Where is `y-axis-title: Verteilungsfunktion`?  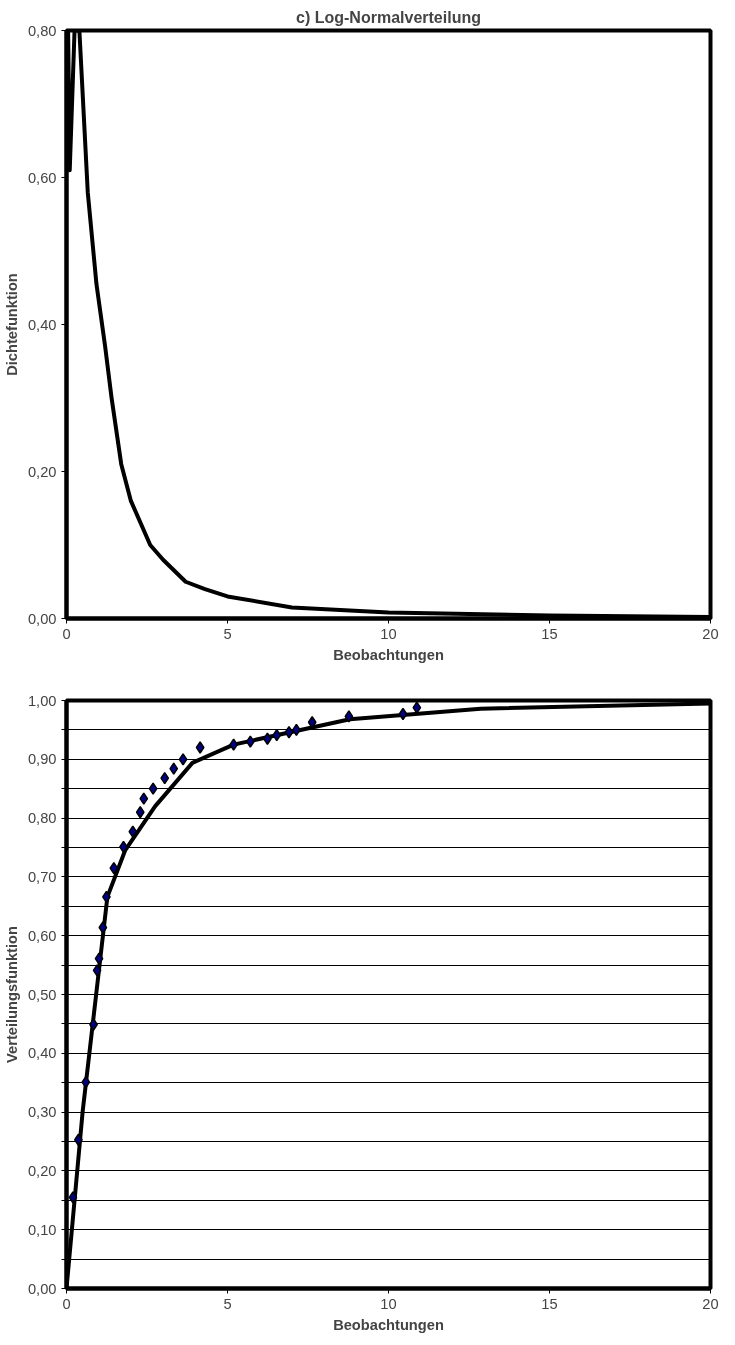 y-axis-title: Verteilungsfunktion is located at coordinates (11, 994).